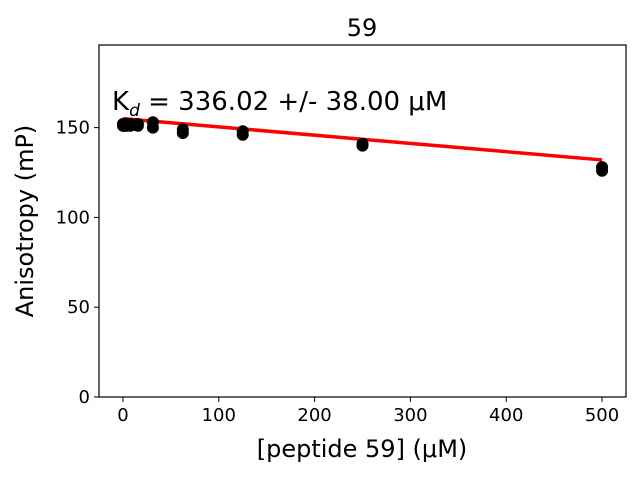  I want to click on kd-annotation-subscript: d, so click(134, 111).